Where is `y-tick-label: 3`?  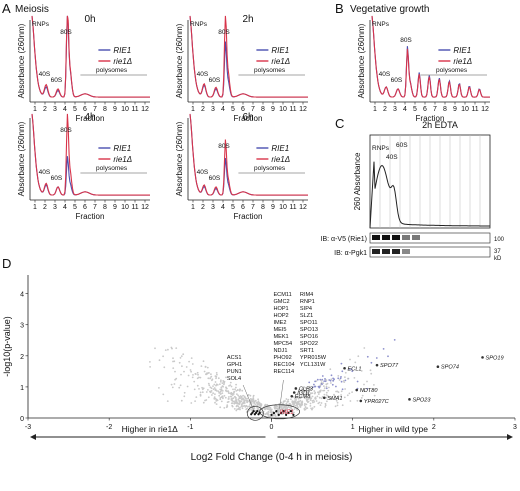 y-tick-label: 3 is located at coordinates (22, 326).